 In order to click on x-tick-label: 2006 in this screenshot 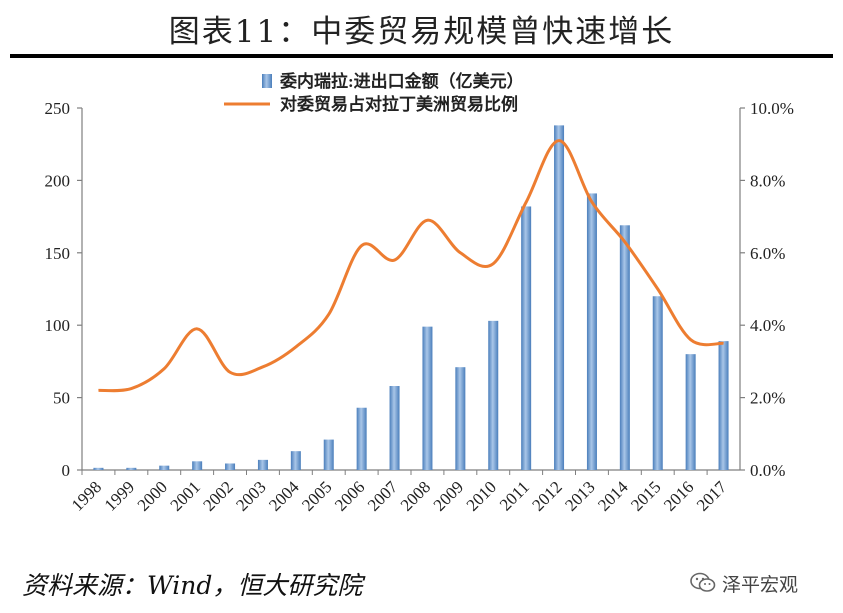, I will do `click(349, 495)`.